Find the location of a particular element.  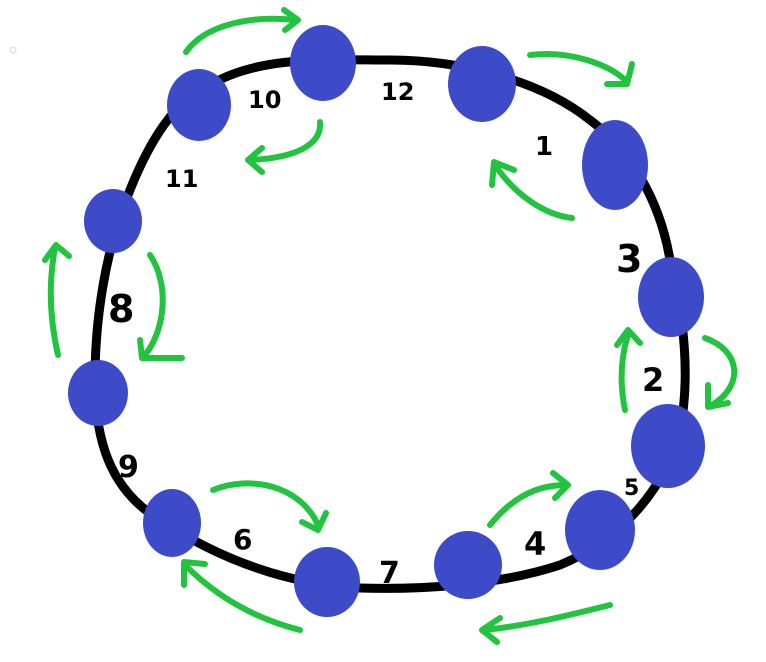

edge-label-10: 10 is located at coordinates (264, 100).